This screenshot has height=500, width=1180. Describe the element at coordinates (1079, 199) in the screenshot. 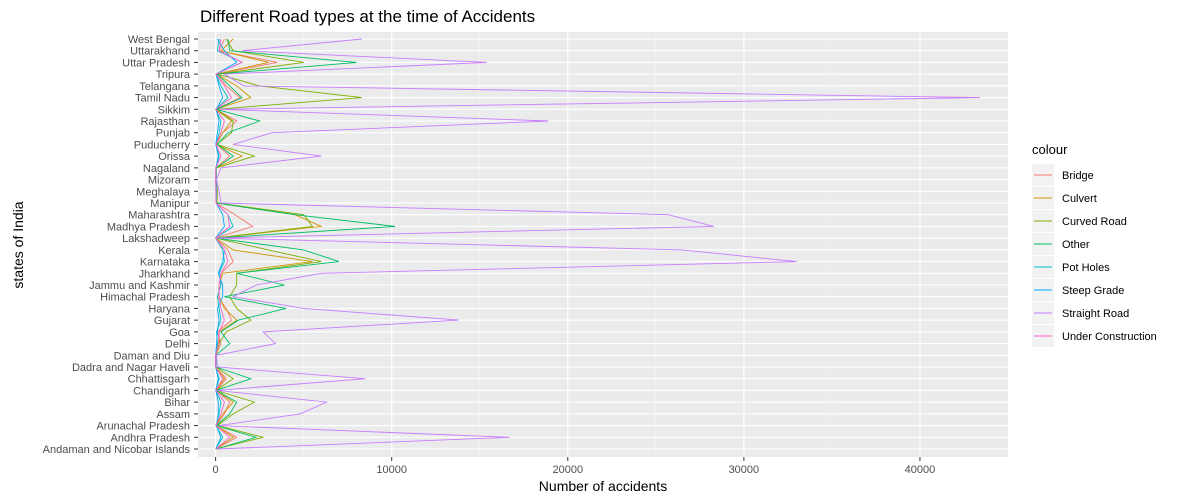

I see `legend-label: Culvert` at that location.